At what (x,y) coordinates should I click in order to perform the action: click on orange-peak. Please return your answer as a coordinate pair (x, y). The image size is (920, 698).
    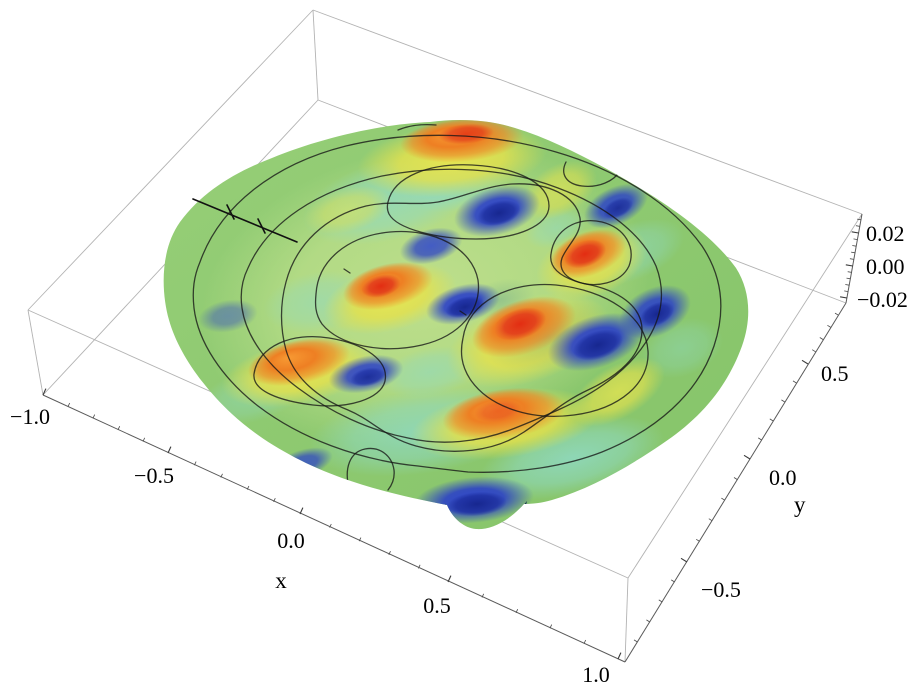
    Looking at the image, I should click on (299, 362).